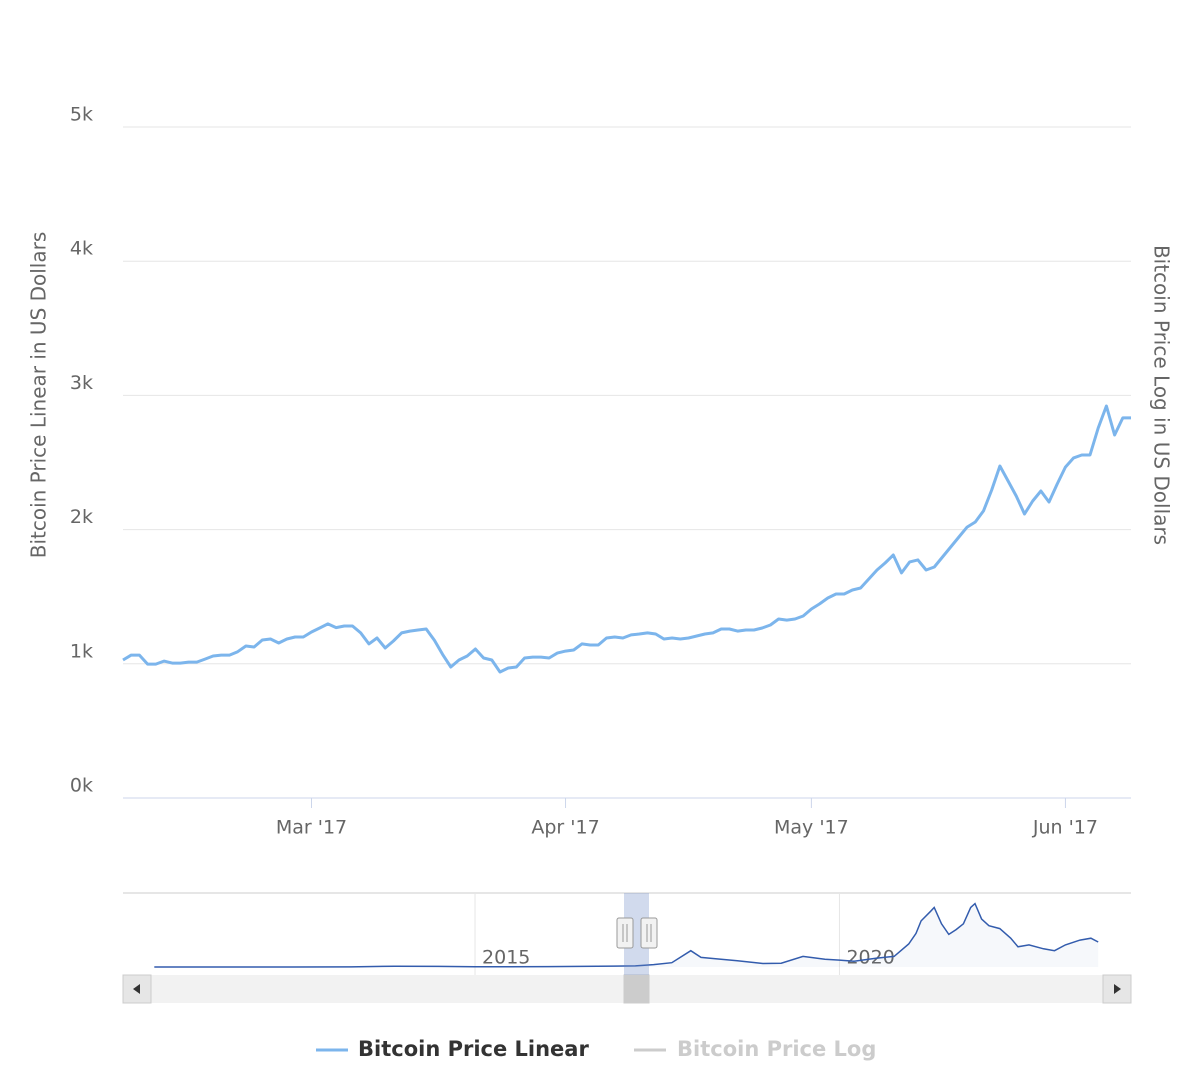 The height and width of the screenshot is (1072, 1200). I want to click on y2-axis-title: Bitcoin Price Log in US Dollars, so click(1162, 395).